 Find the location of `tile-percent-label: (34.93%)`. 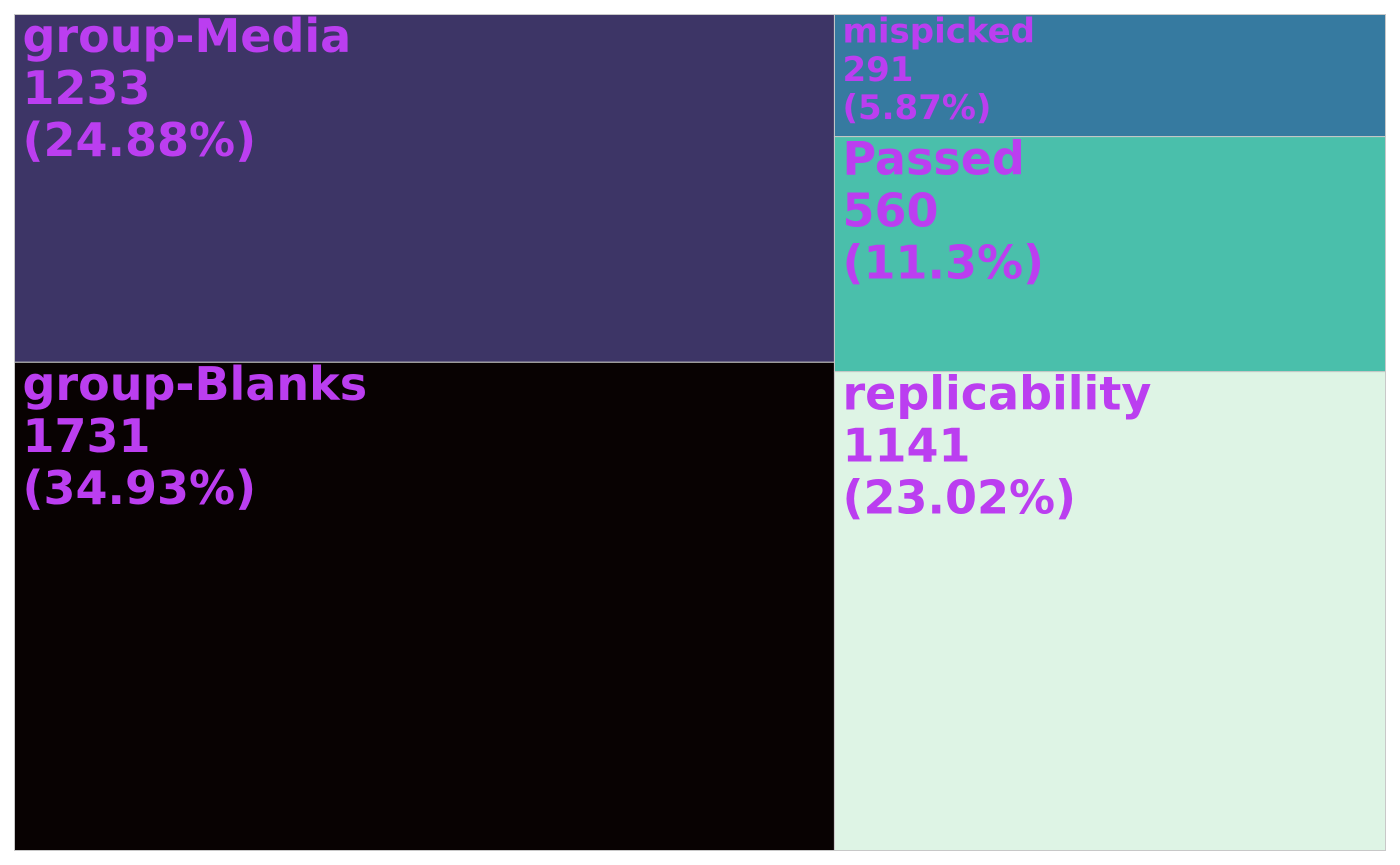

tile-percent-label: (34.93%) is located at coordinates (140, 488).